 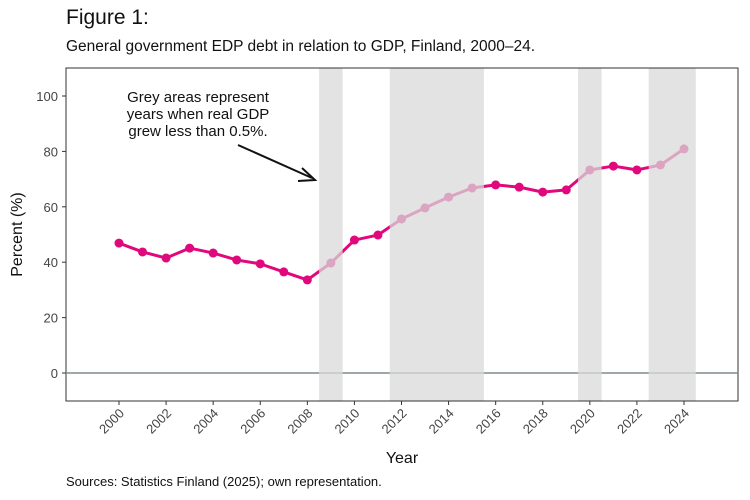 I want to click on x-tick-label: 2020, so click(x=582, y=421).